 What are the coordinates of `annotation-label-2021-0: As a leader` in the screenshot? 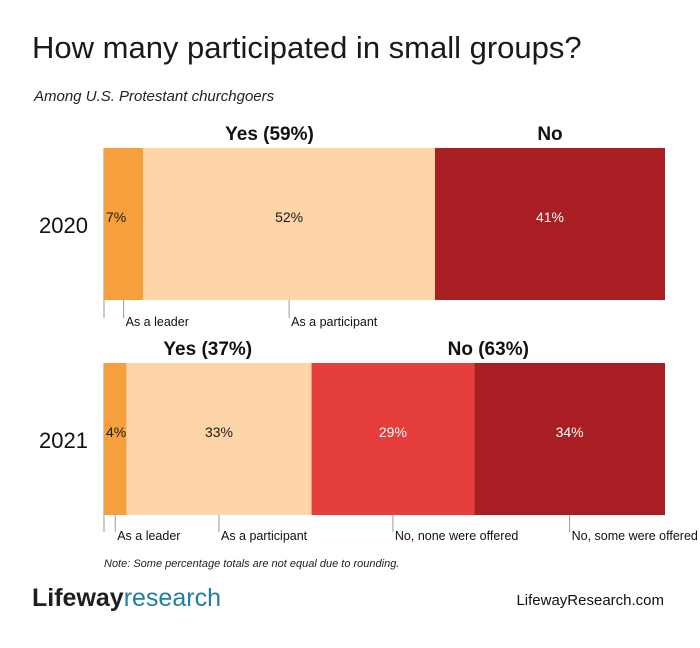 It's located at (148, 536).